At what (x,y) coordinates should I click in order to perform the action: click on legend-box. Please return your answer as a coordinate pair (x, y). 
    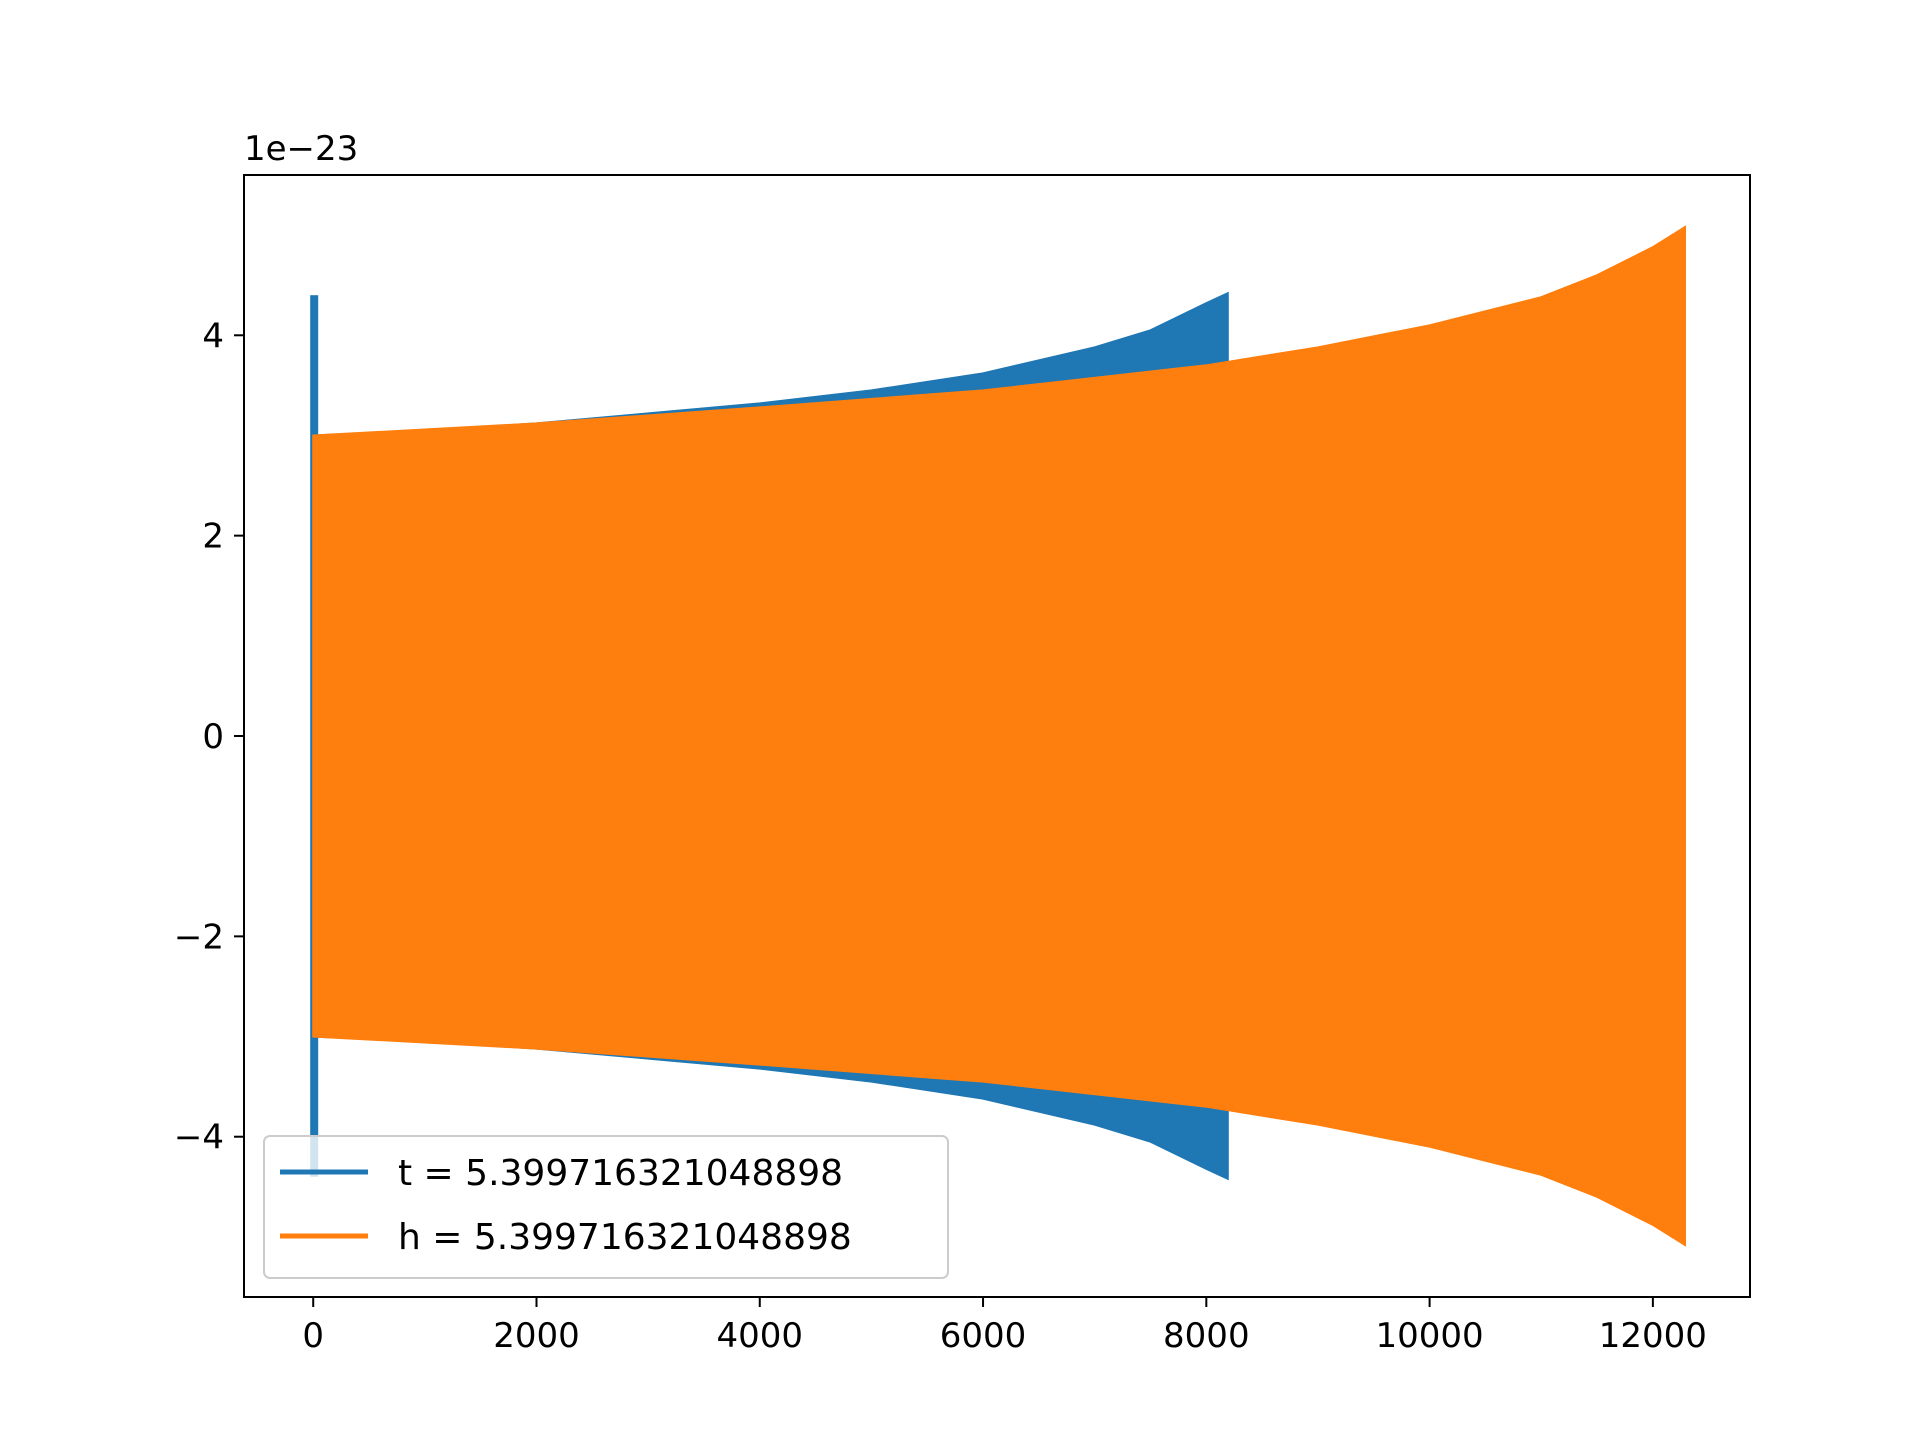
    Looking at the image, I should click on (606, 1207).